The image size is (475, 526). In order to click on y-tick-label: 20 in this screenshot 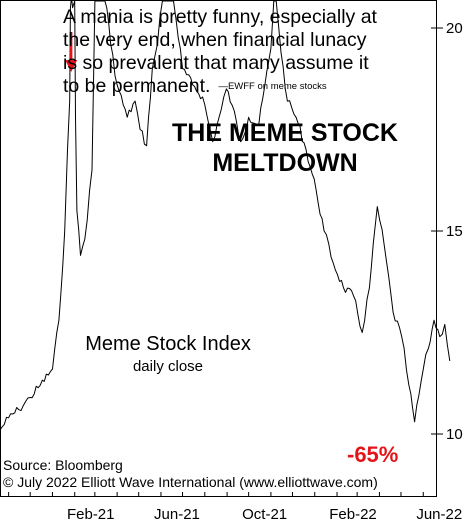, I will do `click(454, 28)`.